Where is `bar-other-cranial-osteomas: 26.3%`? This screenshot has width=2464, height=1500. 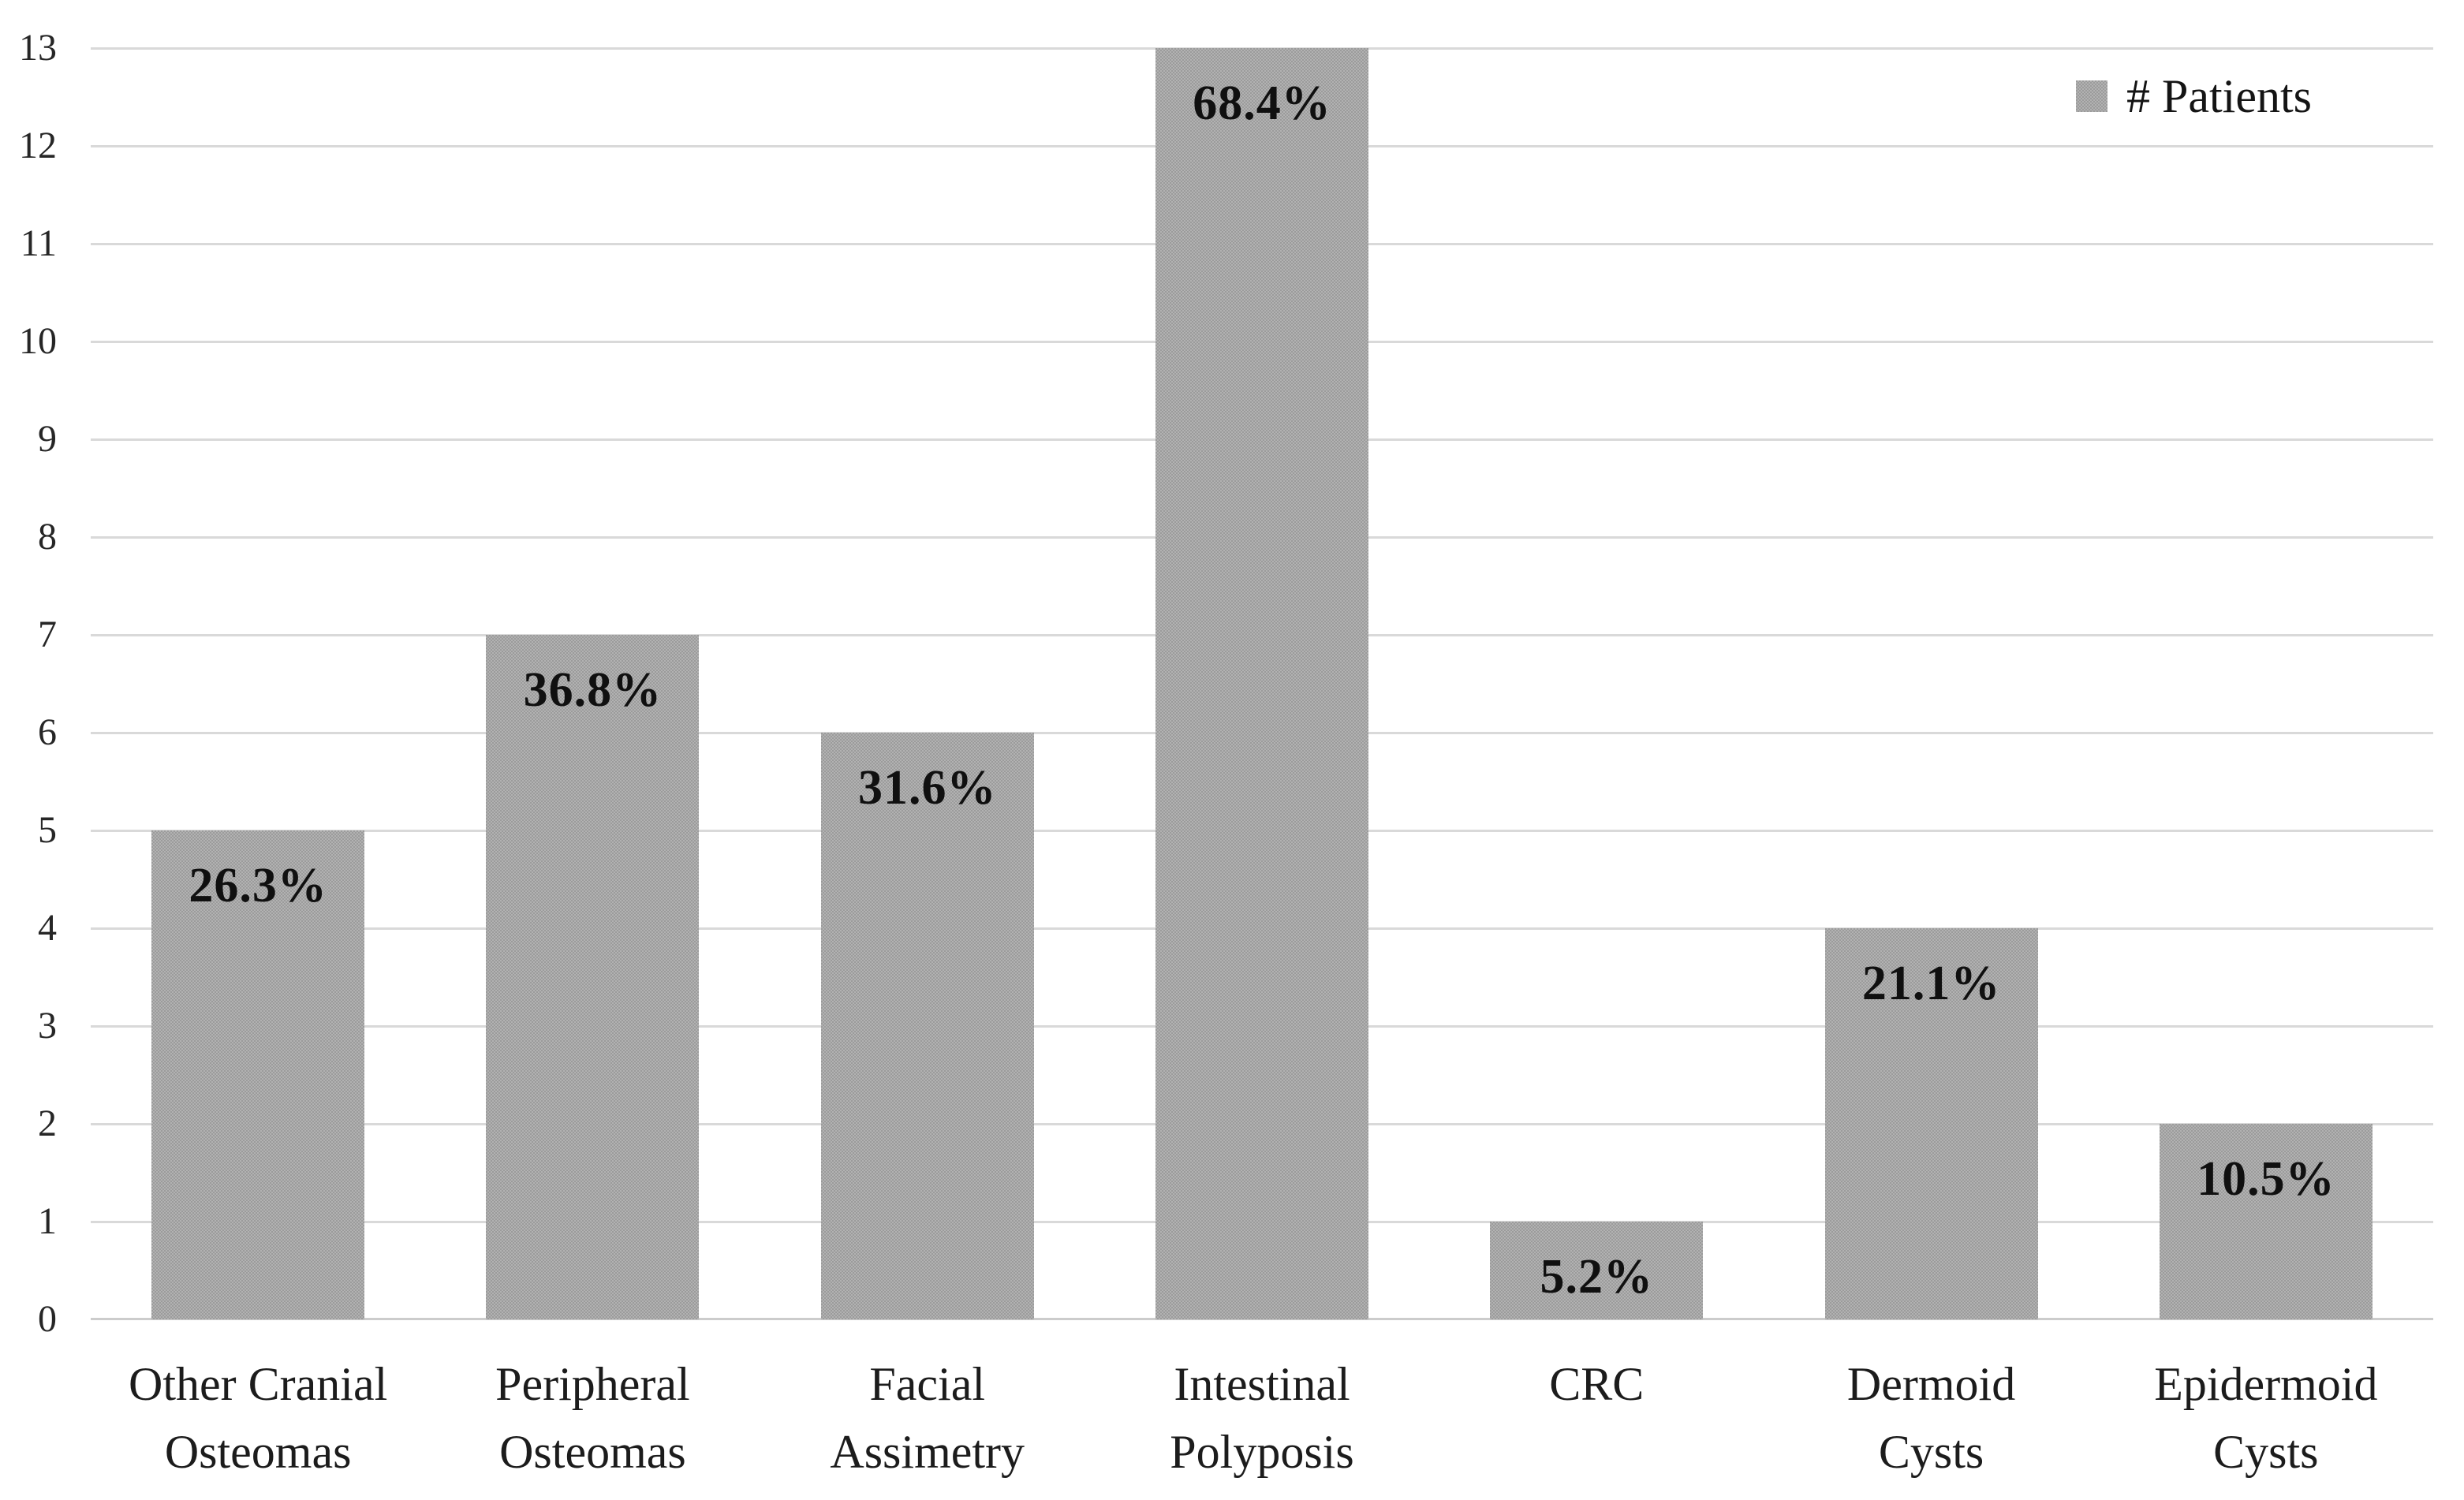 bar-other-cranial-osteomas: 26.3% is located at coordinates (258, 1074).